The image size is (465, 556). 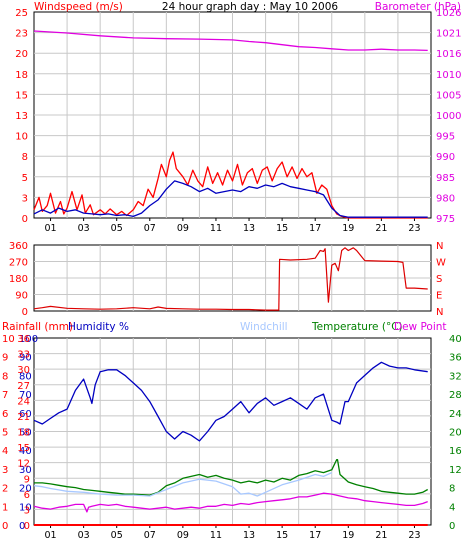 What do you see at coordinates (357, 327) in the screenshot?
I see `legend-temperature: Temperature (°C)` at bounding box center [357, 327].